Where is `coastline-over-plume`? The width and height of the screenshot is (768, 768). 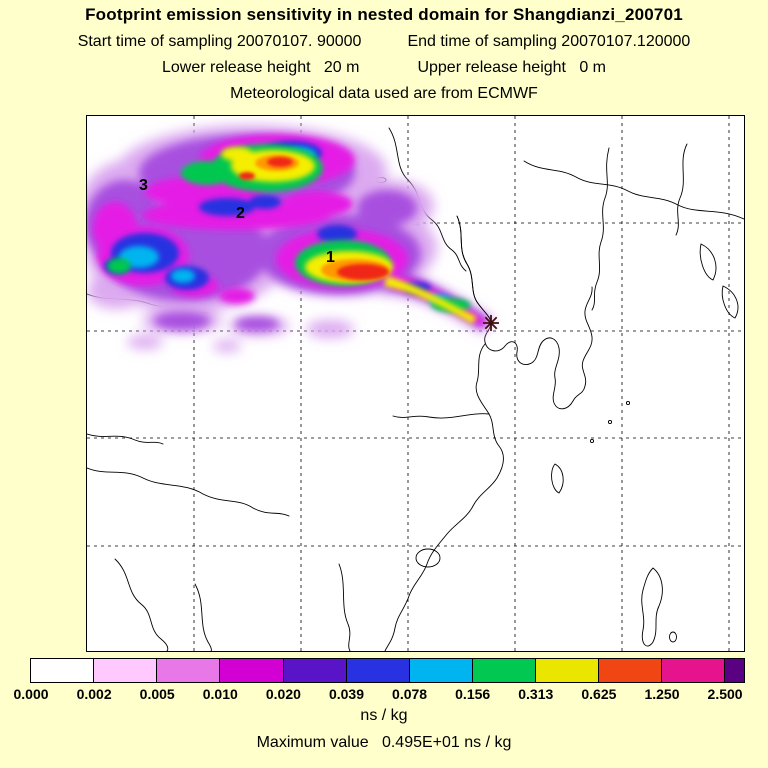
coastline-over-plume is located at coordinates (474, 269).